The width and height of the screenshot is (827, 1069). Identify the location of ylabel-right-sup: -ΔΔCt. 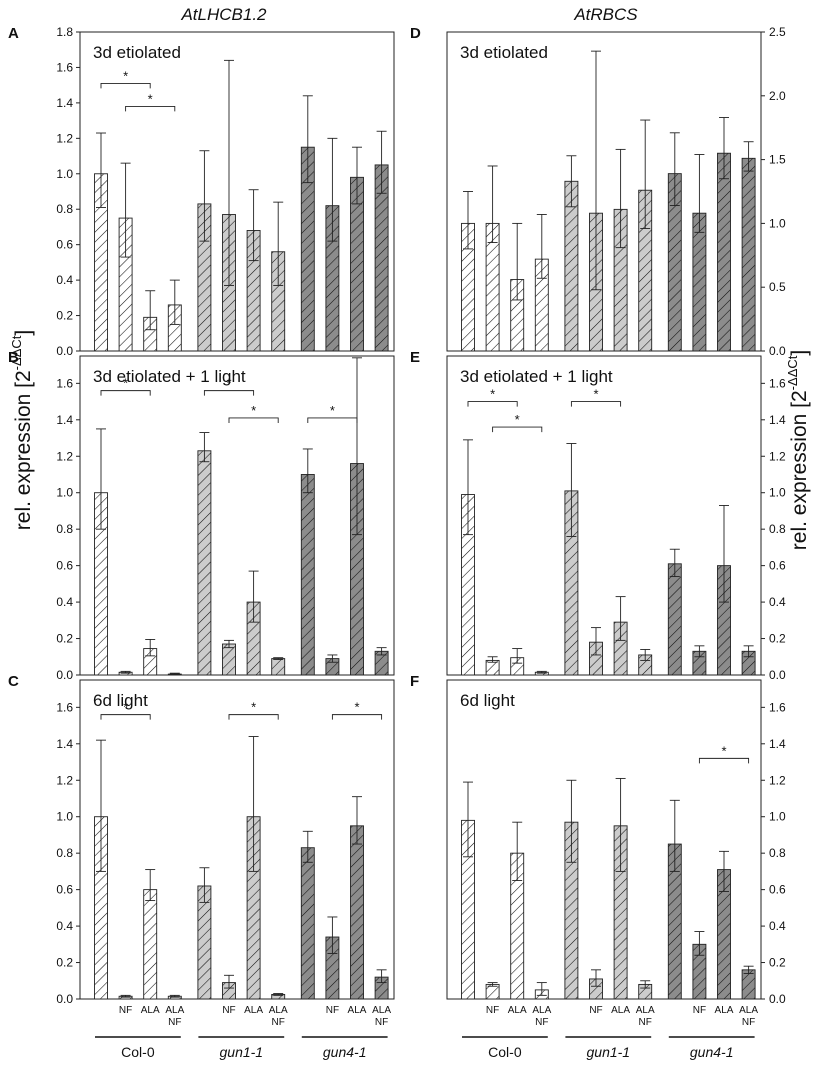
(792, 372).